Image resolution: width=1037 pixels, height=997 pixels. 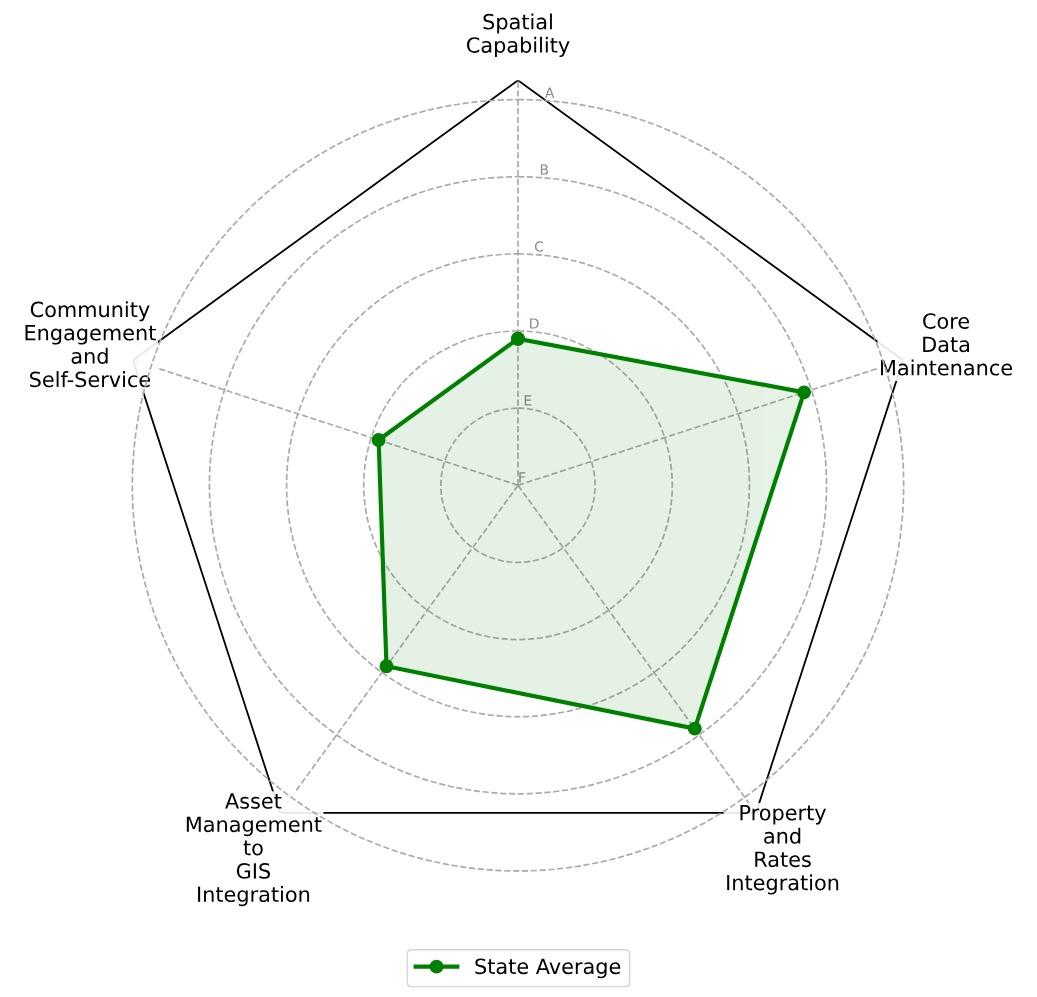 What do you see at coordinates (90, 344) in the screenshot?
I see `spoke-label: Community Engagement and Self-Service` at bounding box center [90, 344].